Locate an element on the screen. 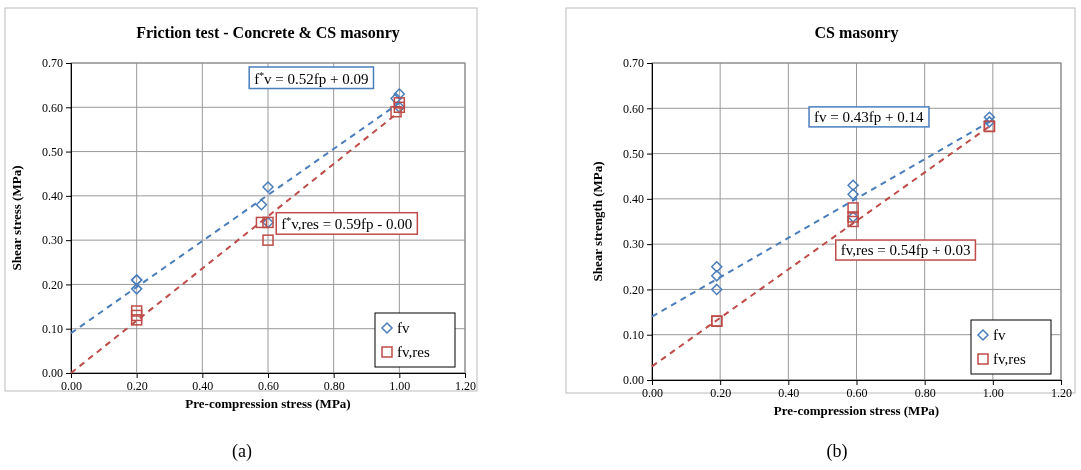  annotation: fv,res = 0.54fp + 0.03 is located at coordinates (905, 250).